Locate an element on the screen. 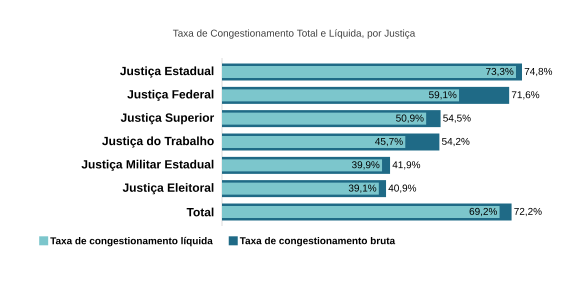 The height and width of the screenshot is (286, 588). data-label: 45,7% is located at coordinates (389, 142).